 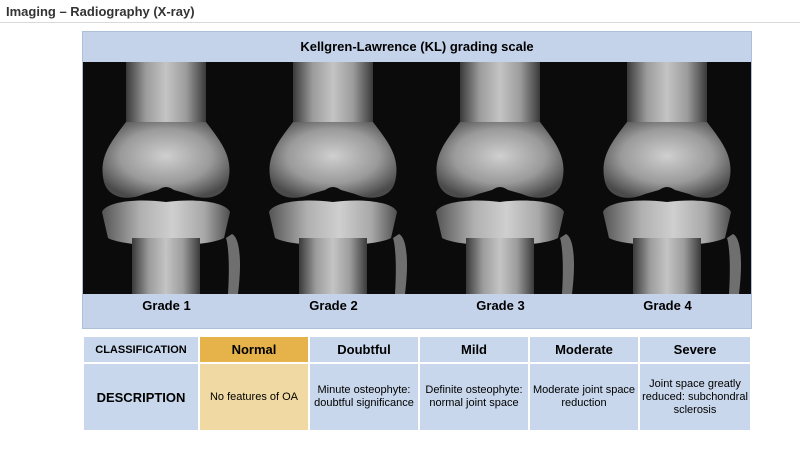 I want to click on class-doubtful: Doubtful, so click(x=364, y=349).